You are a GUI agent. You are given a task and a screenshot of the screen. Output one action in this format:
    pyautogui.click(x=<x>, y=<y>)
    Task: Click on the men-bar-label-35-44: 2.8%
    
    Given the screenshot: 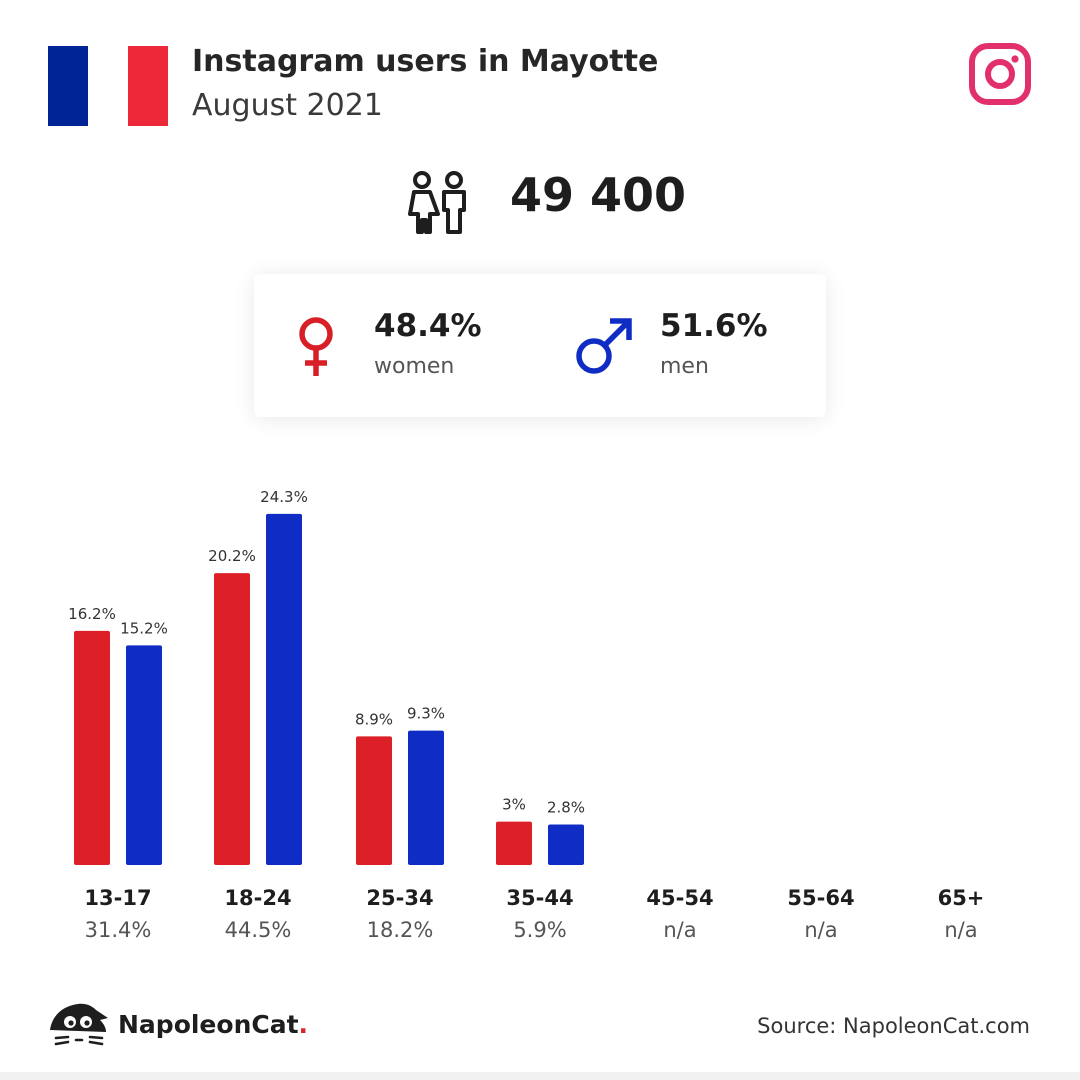 What is the action you would take?
    pyautogui.click(x=566, y=808)
    